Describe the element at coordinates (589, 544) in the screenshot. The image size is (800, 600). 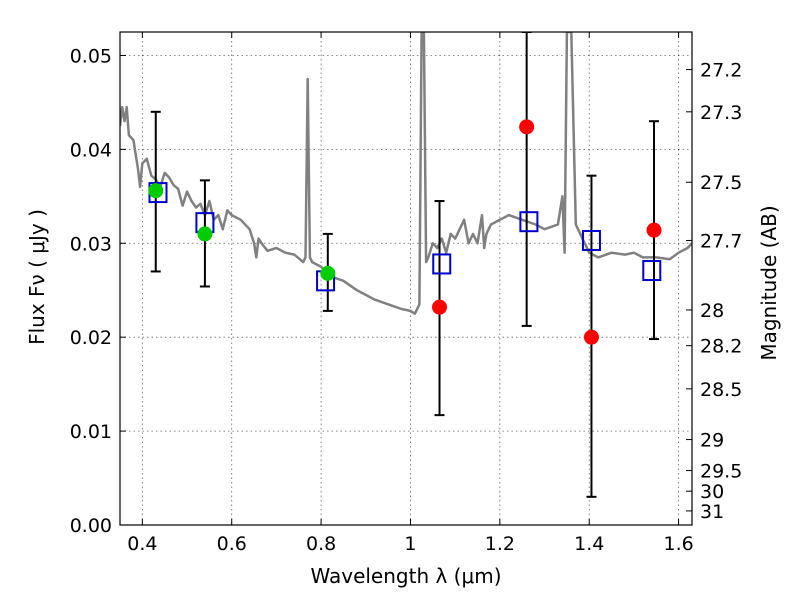
I see `x-tick-label: 1.4` at that location.